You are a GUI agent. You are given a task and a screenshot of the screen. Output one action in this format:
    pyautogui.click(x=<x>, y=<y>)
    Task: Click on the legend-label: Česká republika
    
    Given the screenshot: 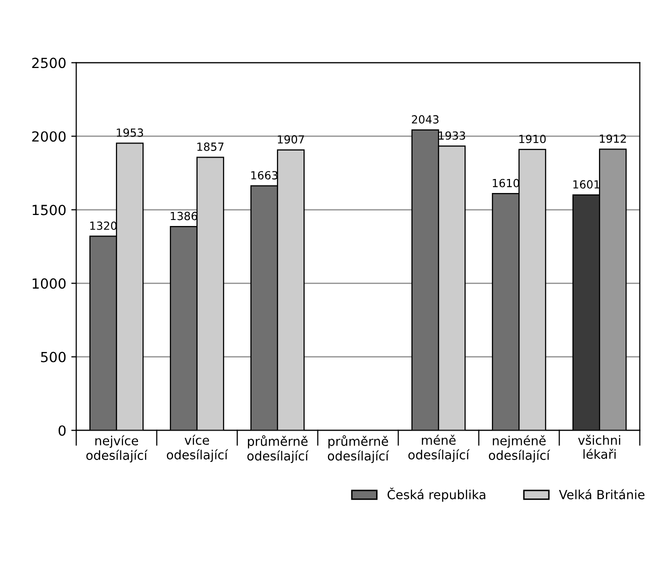 What is the action you would take?
    pyautogui.click(x=437, y=495)
    